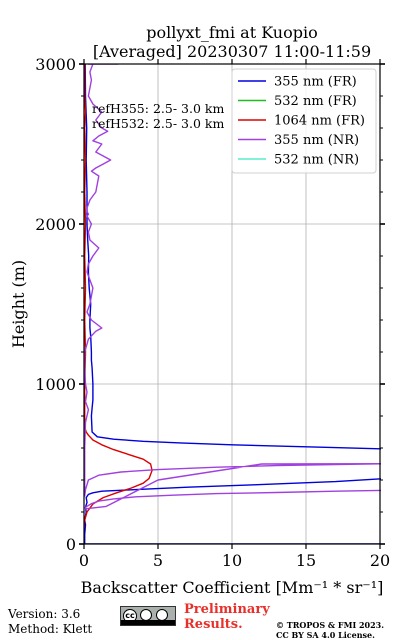 This screenshot has width=400, height=640. I want to click on preliminary-line1: Preliminary, so click(227, 609).